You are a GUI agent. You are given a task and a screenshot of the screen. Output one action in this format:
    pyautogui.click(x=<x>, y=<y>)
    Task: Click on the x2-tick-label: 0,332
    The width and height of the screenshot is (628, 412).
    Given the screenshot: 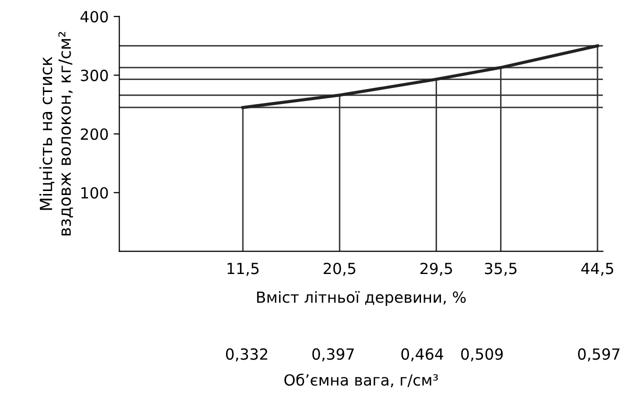 What is the action you would take?
    pyautogui.click(x=247, y=355)
    